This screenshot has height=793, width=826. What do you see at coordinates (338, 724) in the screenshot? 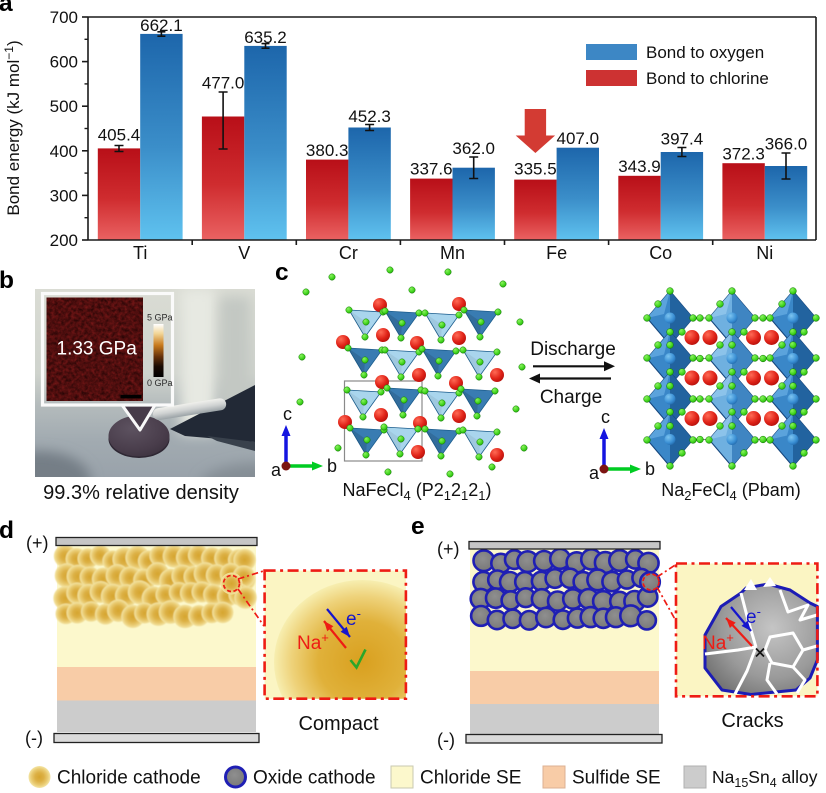
I see `svg-text: Compact` at bounding box center [338, 724].